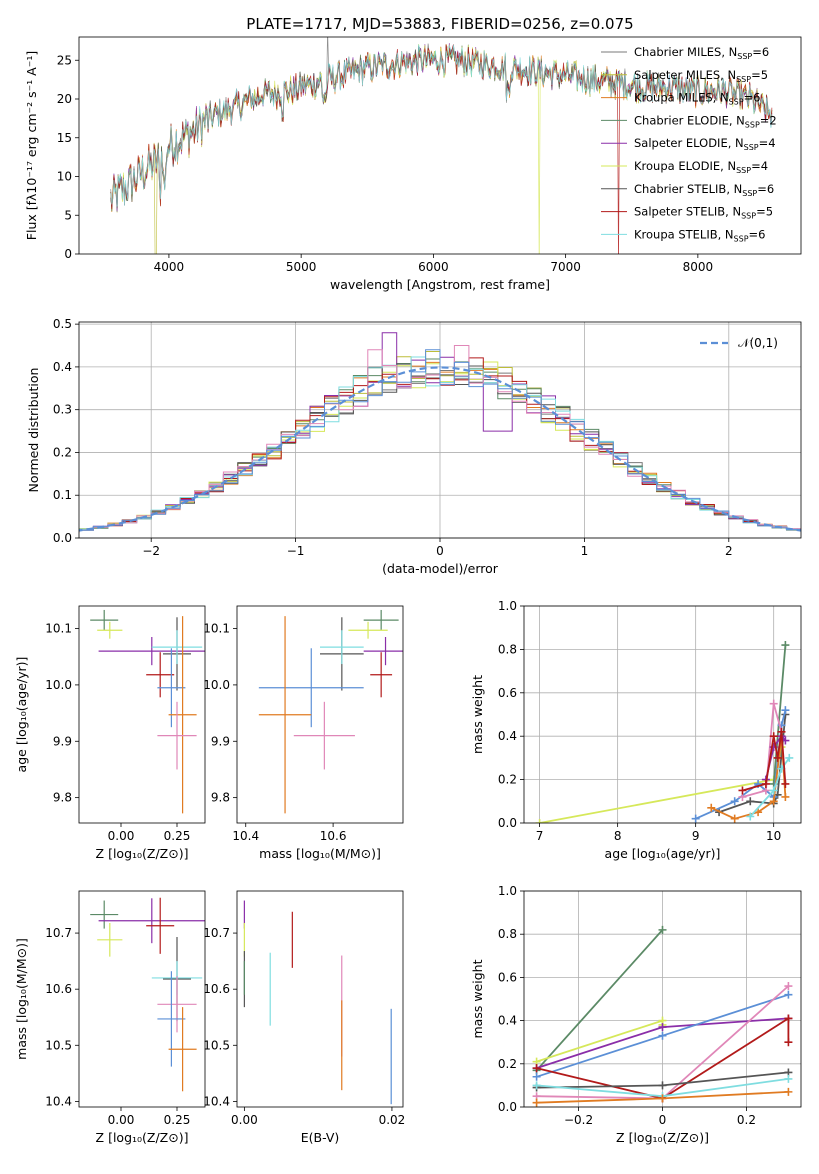 This screenshot has height=1174, width=819. Describe the element at coordinates (62, 324) in the screenshot. I see `y-tick-label: 0.5` at that location.